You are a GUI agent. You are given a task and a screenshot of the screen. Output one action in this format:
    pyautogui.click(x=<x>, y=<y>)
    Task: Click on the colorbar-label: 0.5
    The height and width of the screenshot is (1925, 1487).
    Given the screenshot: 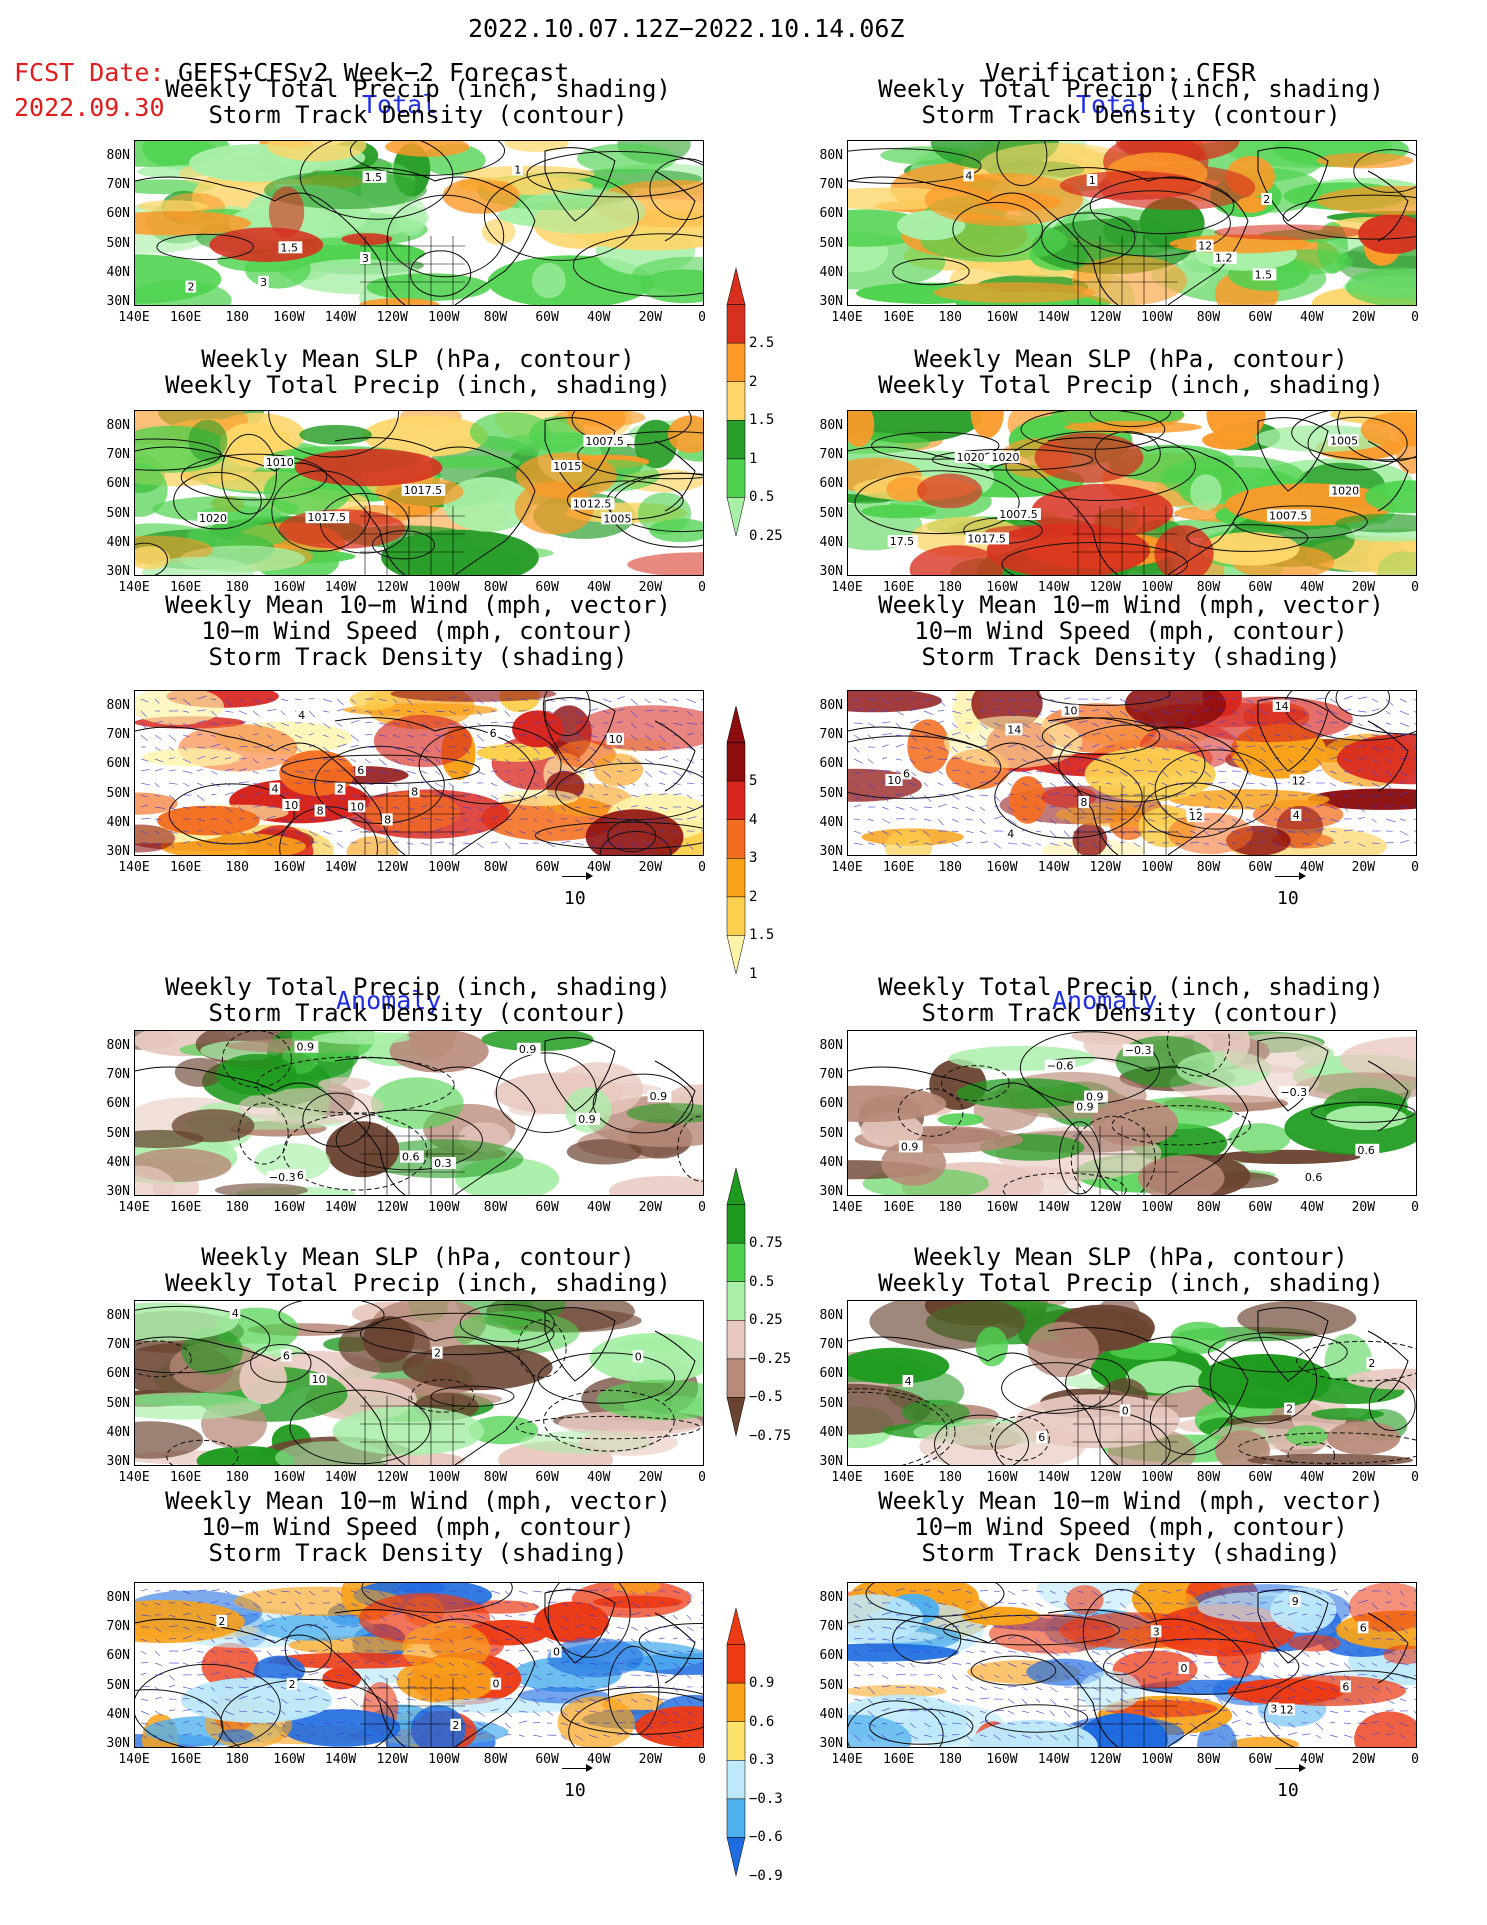 What is the action you would take?
    pyautogui.click(x=762, y=497)
    